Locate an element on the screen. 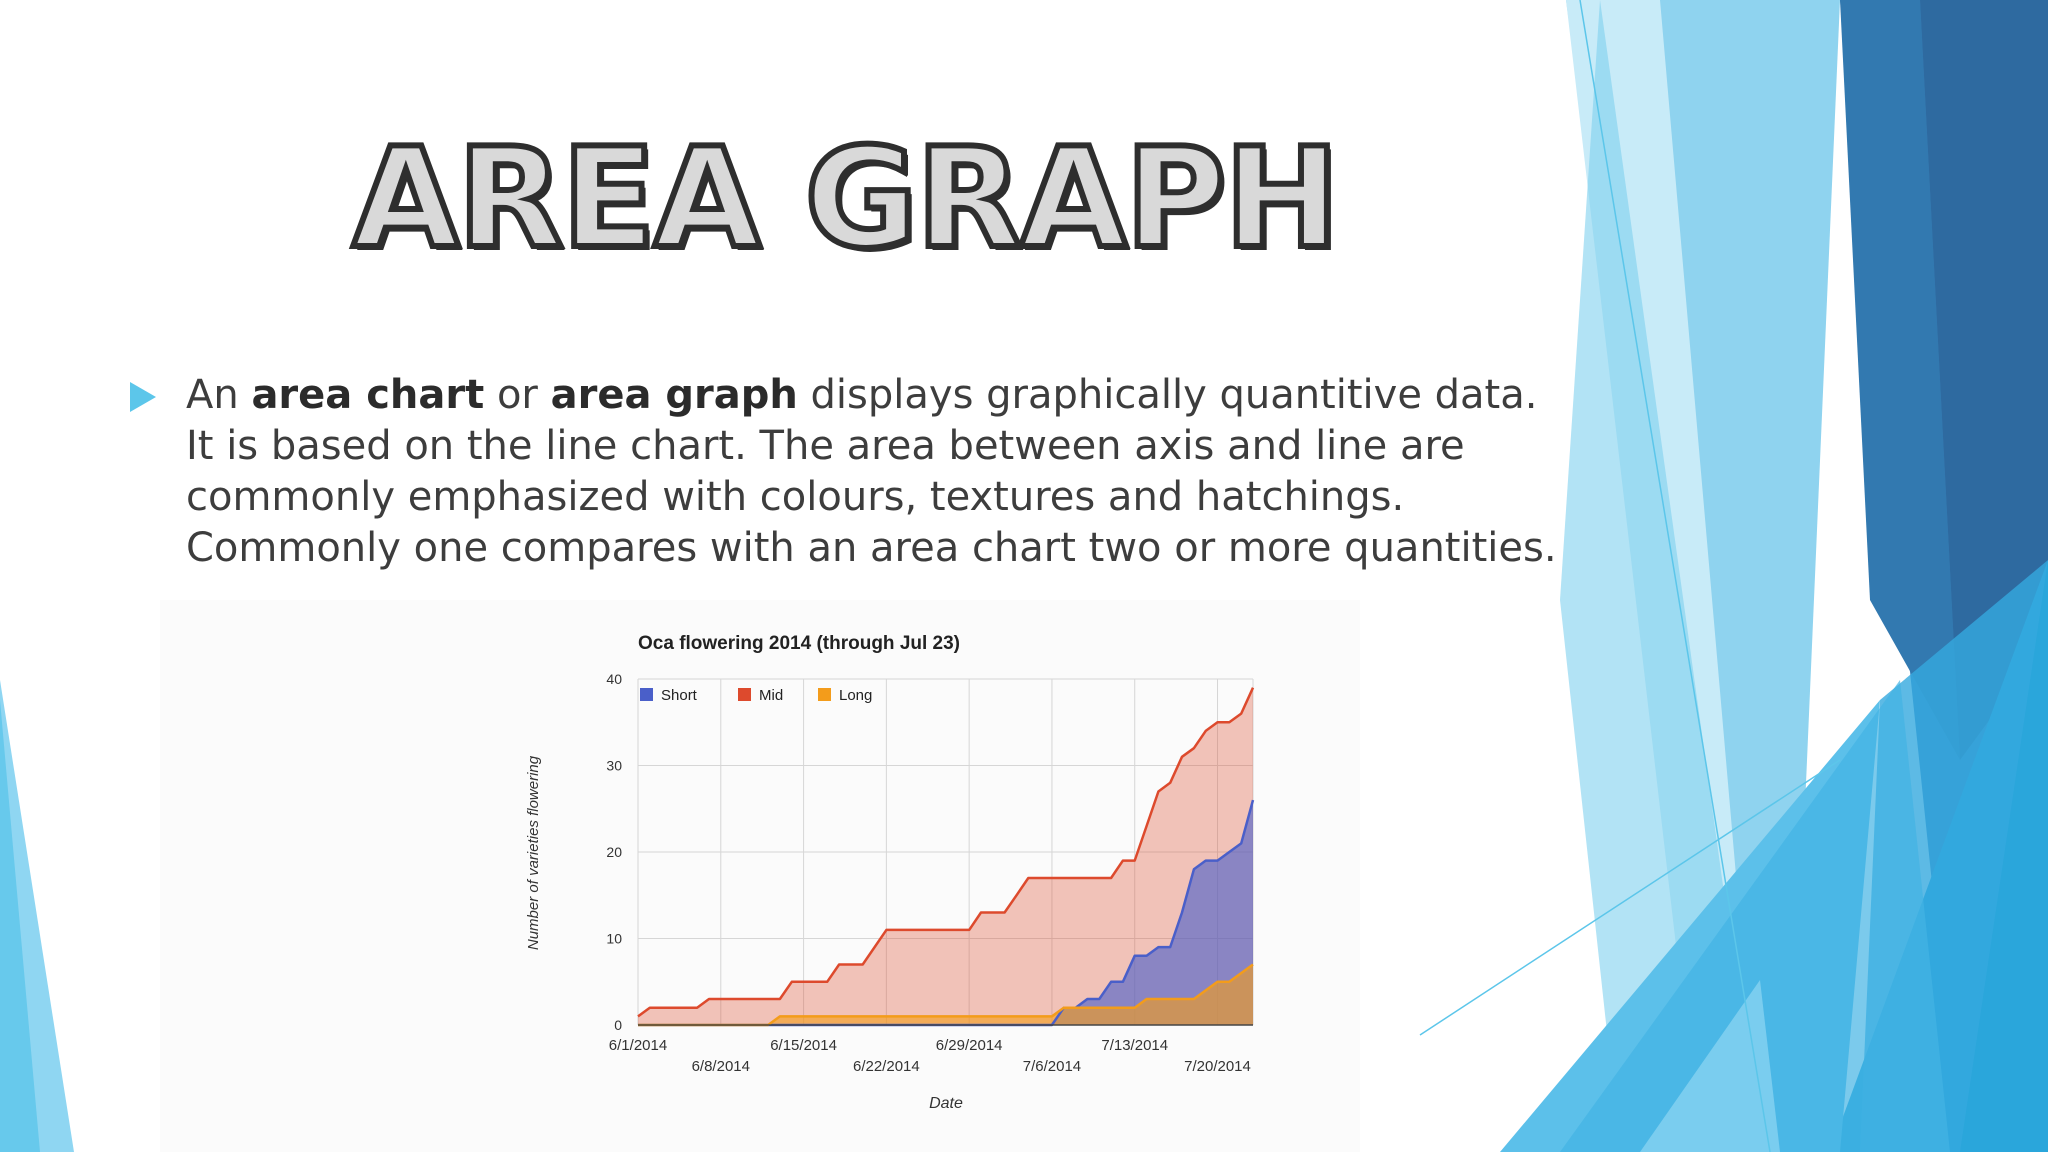 The image size is (2048, 1152). y-tick-label: 20 is located at coordinates (614, 852).